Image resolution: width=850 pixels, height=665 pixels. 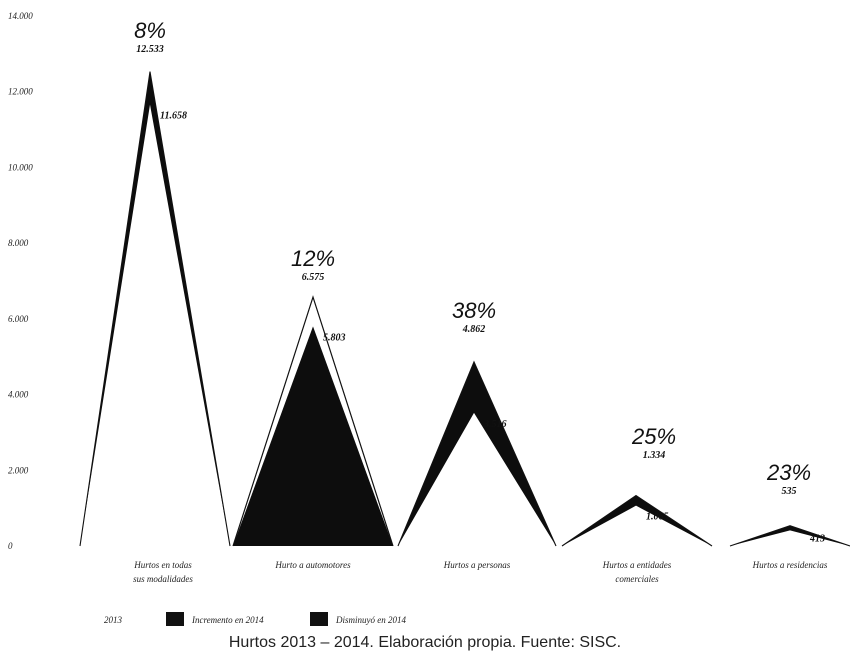 What do you see at coordinates (20, 16) in the screenshot?
I see `y-tick-label: 14.000` at bounding box center [20, 16].